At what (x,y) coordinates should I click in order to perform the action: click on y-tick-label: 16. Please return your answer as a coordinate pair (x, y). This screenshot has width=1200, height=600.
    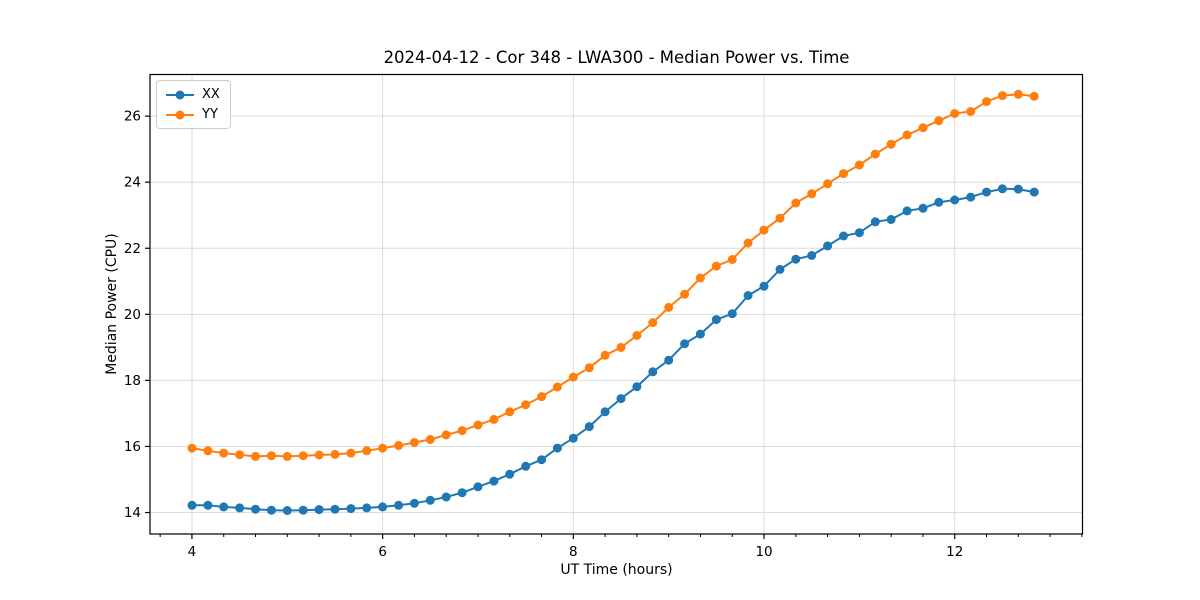
    Looking at the image, I should click on (132, 447).